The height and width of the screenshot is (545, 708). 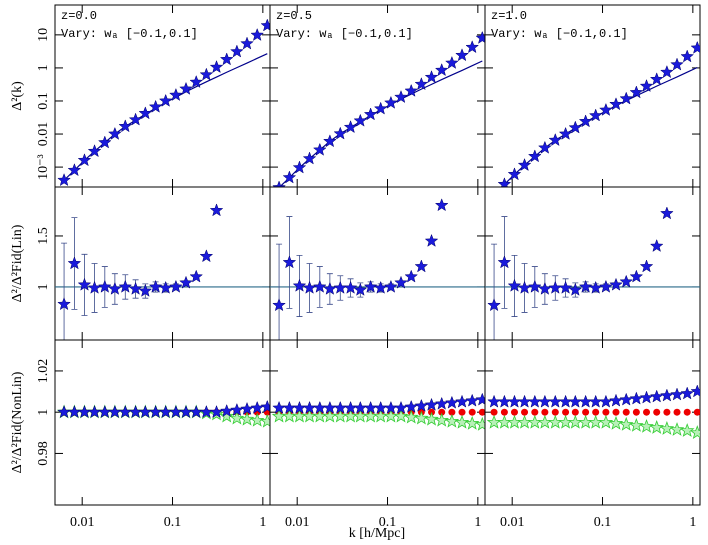 What do you see at coordinates (380, 123) in the screenshot?
I see `series-line` at bounding box center [380, 123].